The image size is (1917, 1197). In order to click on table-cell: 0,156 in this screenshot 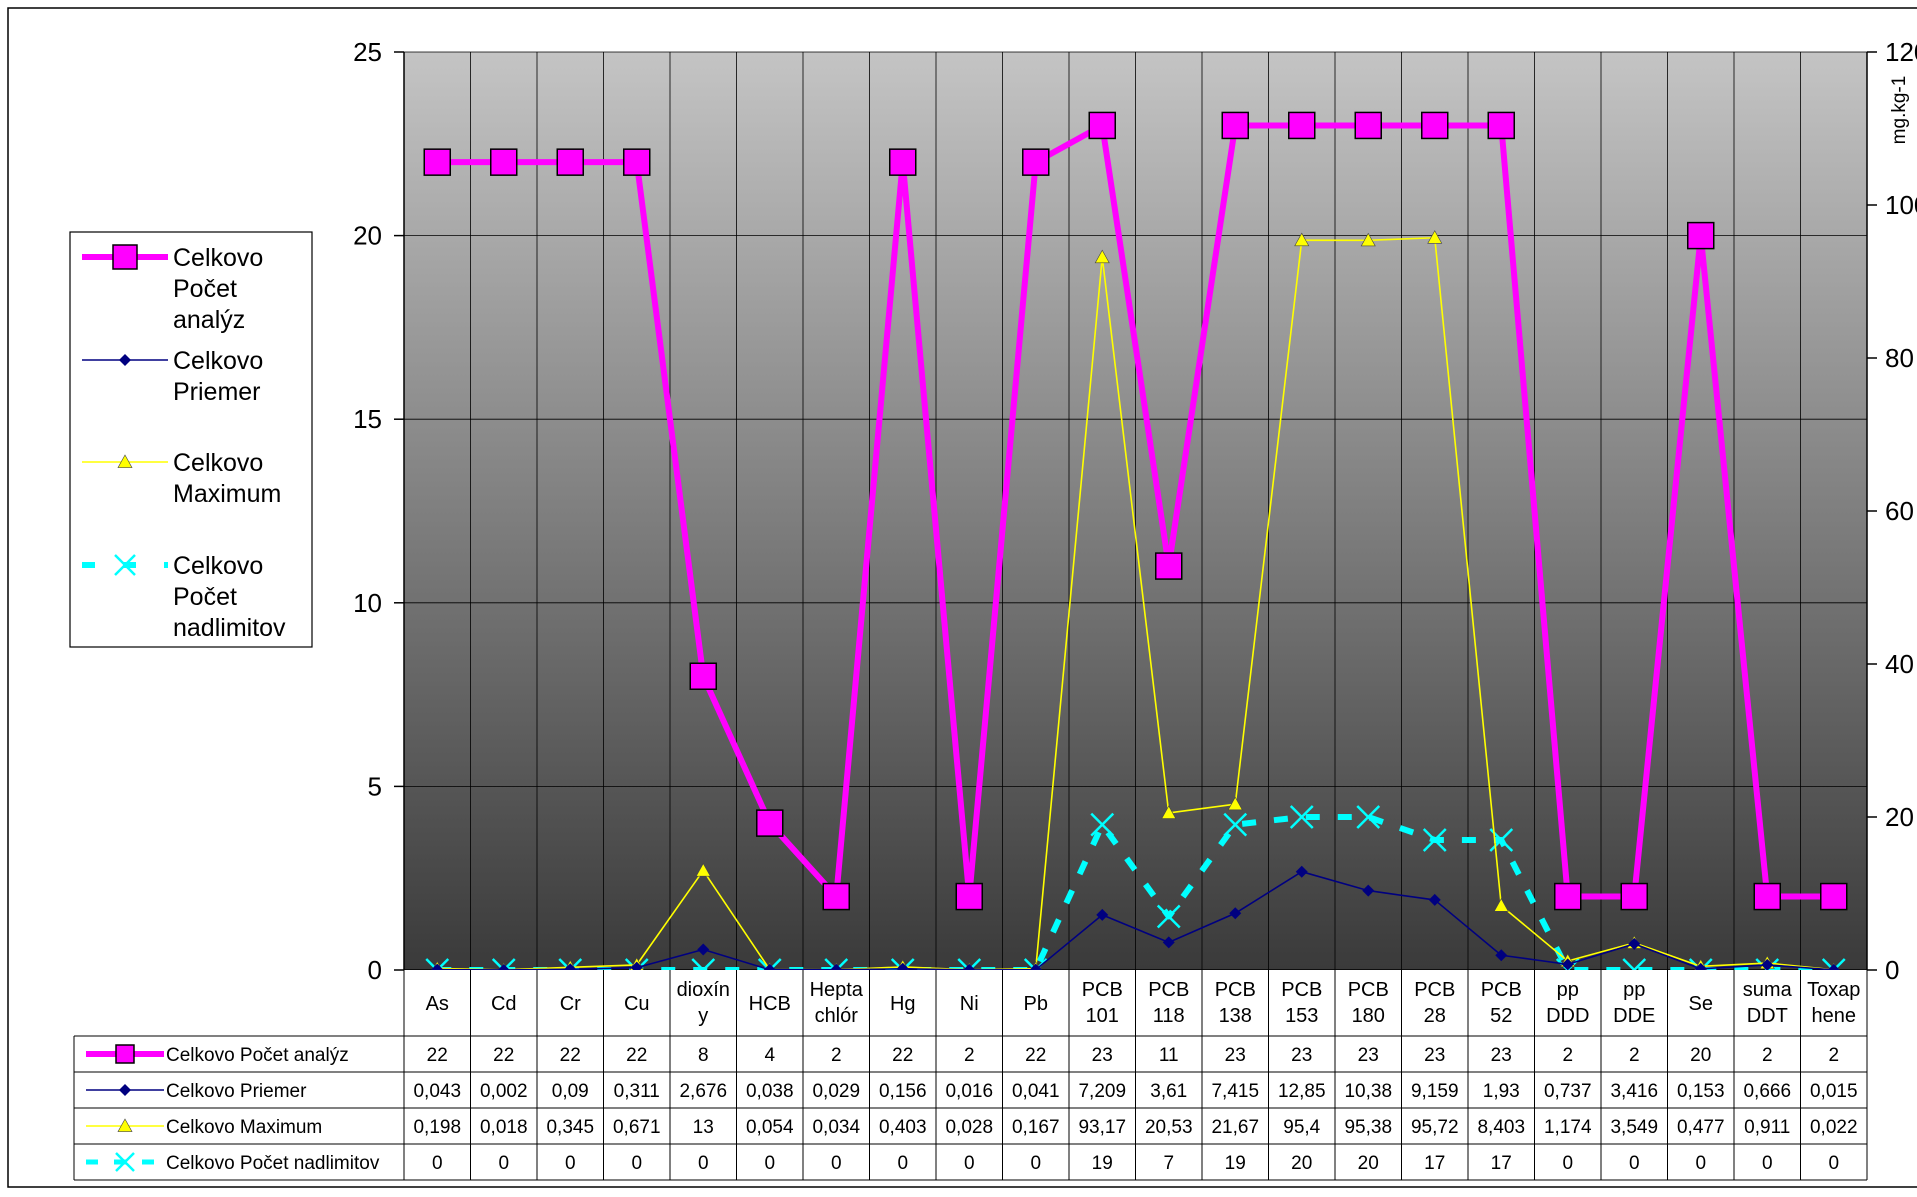, I will do `click(903, 1091)`.